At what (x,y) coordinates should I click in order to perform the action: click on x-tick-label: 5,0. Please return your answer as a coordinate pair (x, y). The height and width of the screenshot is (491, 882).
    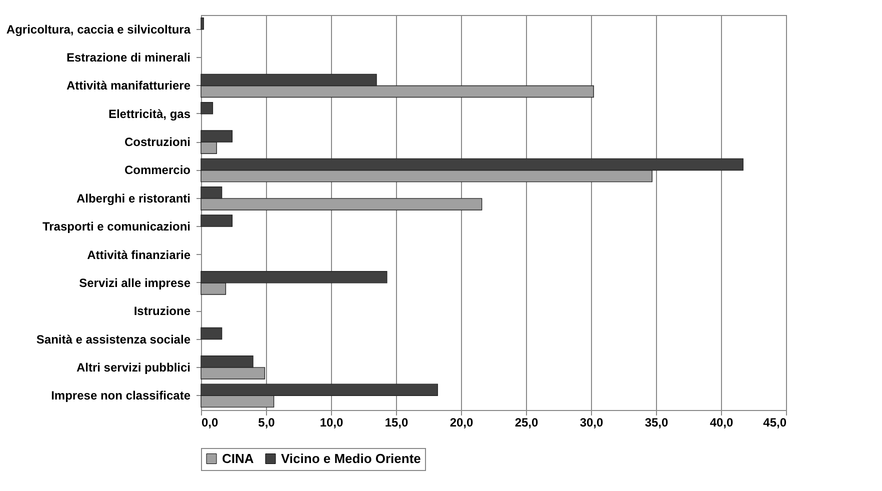
    Looking at the image, I should click on (267, 423).